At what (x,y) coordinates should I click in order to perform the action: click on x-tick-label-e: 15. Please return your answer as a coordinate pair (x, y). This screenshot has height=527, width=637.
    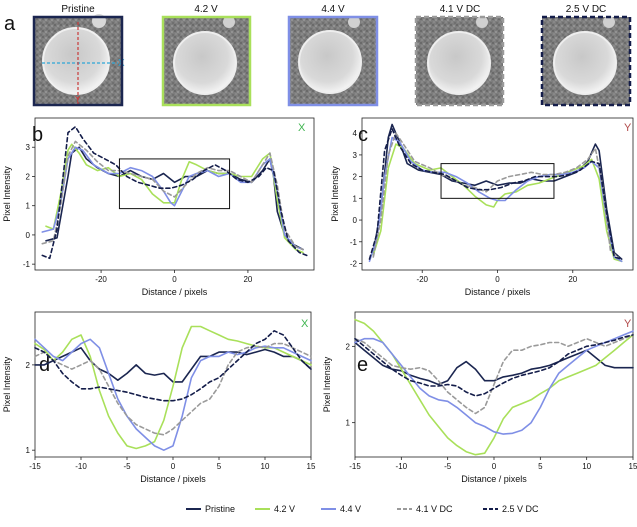
    Looking at the image, I should click on (633, 466).